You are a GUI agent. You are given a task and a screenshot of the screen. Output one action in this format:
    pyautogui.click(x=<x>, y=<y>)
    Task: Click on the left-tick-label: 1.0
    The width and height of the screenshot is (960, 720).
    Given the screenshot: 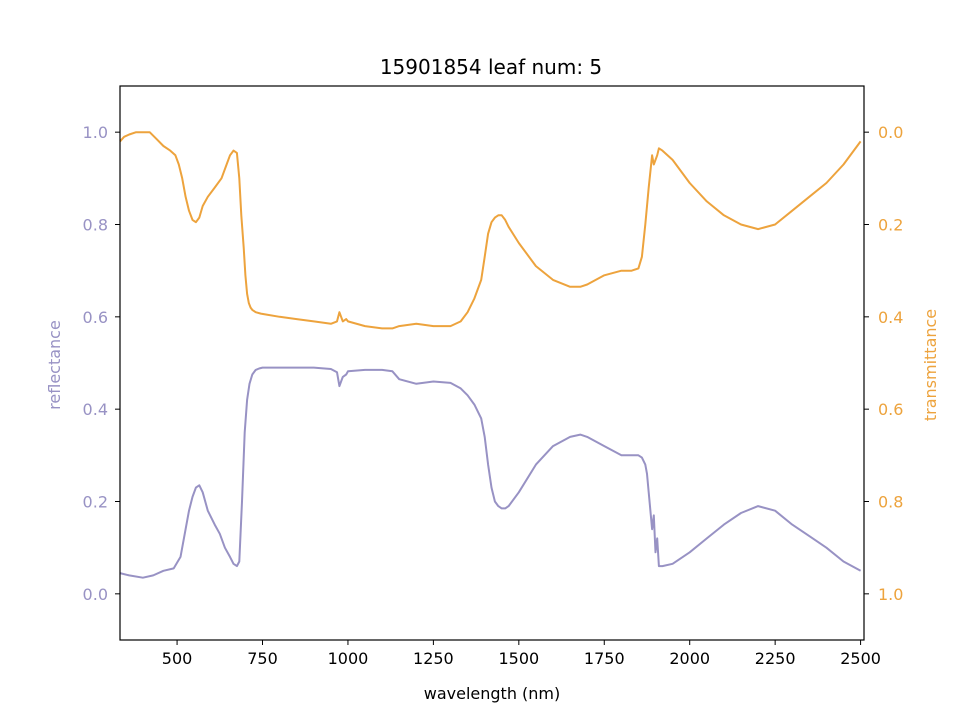 What is the action you would take?
    pyautogui.click(x=95, y=132)
    